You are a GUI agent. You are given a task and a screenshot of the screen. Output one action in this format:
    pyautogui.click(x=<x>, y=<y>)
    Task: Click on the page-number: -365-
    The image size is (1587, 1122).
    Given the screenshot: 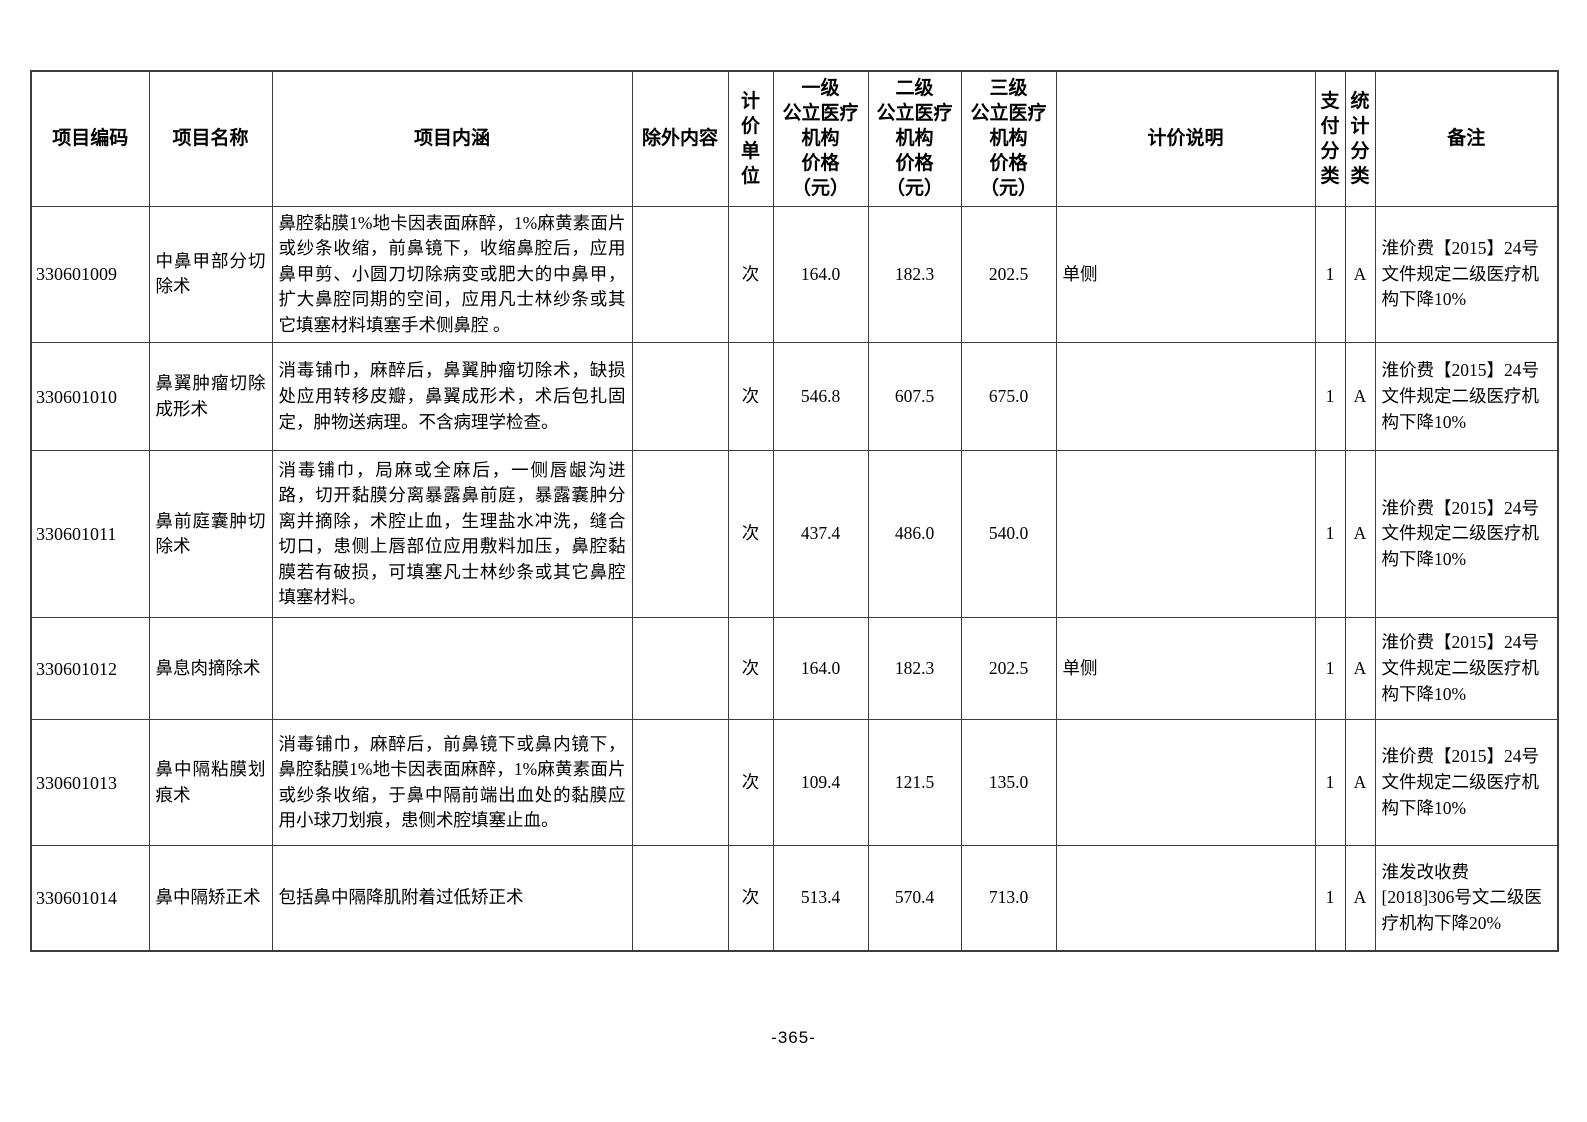 What is the action you would take?
    pyautogui.click(x=793, y=1037)
    